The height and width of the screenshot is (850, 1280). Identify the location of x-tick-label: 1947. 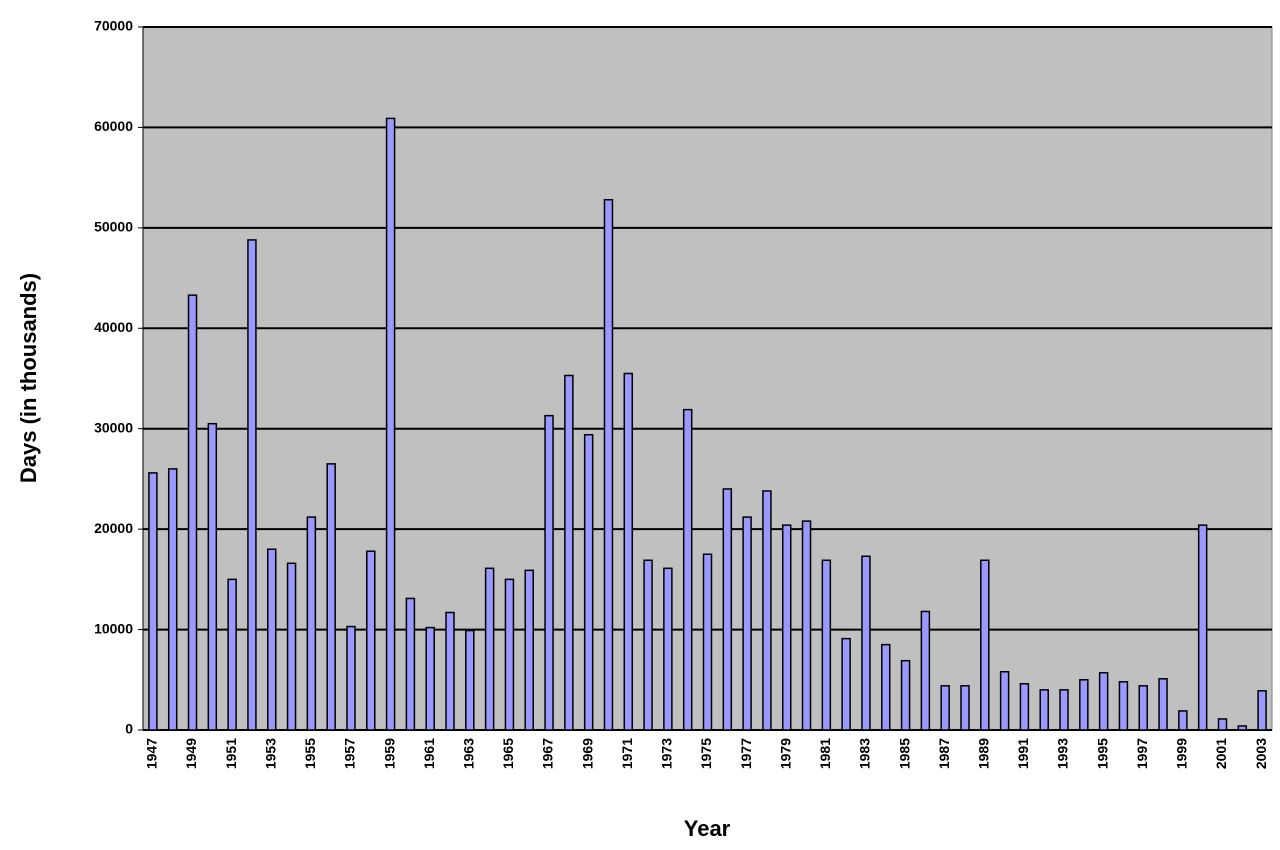
(152, 753).